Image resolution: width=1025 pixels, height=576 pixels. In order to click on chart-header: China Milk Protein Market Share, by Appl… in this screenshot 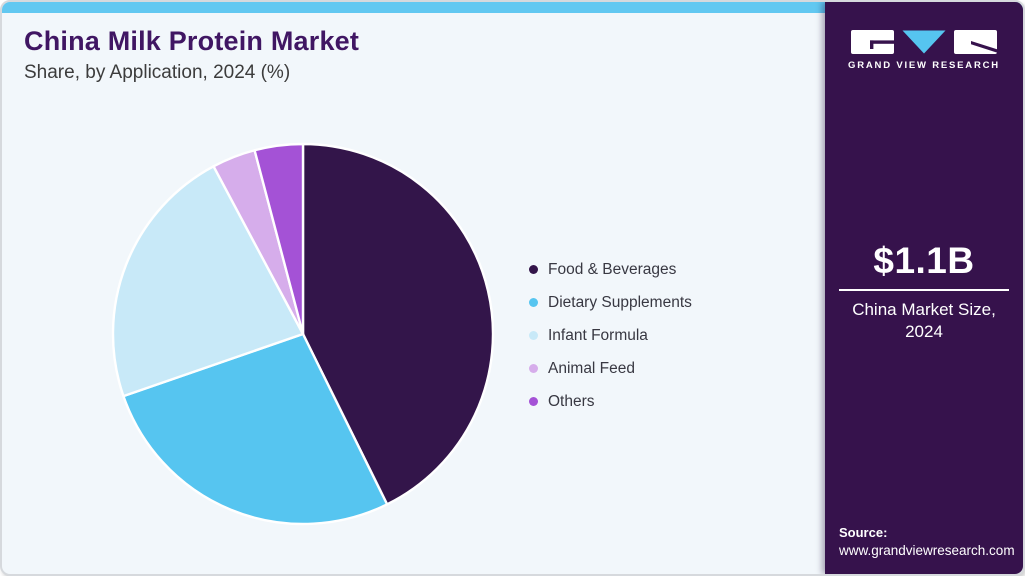, I will do `click(191, 55)`.